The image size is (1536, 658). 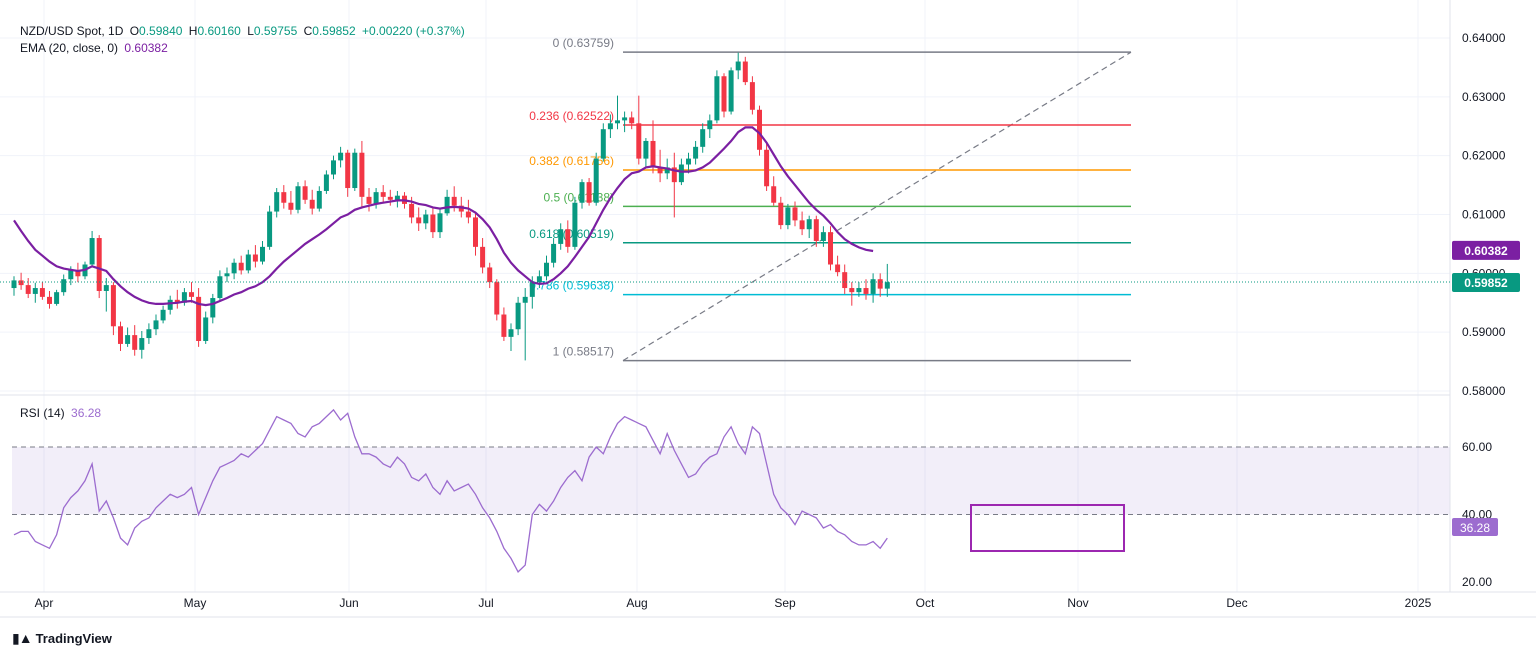 What do you see at coordinates (1047, 528) in the screenshot?
I see `rsi-highlight-box` at bounding box center [1047, 528].